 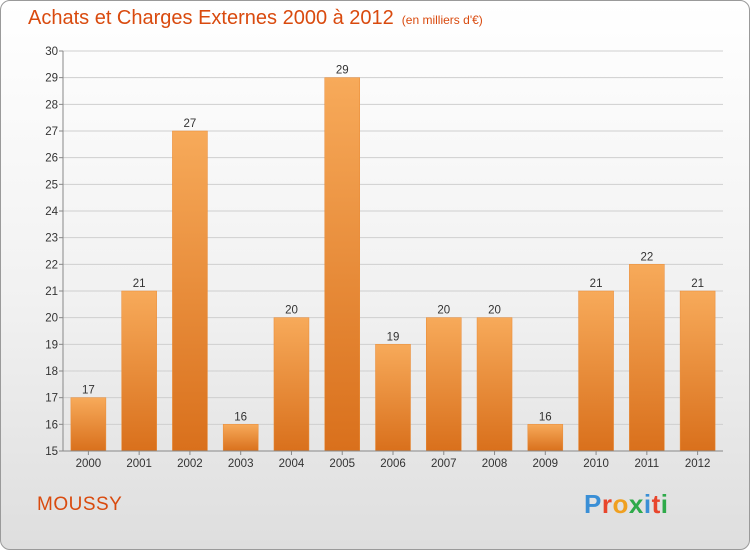 I want to click on x-tick-label: 2012, so click(x=698, y=464).